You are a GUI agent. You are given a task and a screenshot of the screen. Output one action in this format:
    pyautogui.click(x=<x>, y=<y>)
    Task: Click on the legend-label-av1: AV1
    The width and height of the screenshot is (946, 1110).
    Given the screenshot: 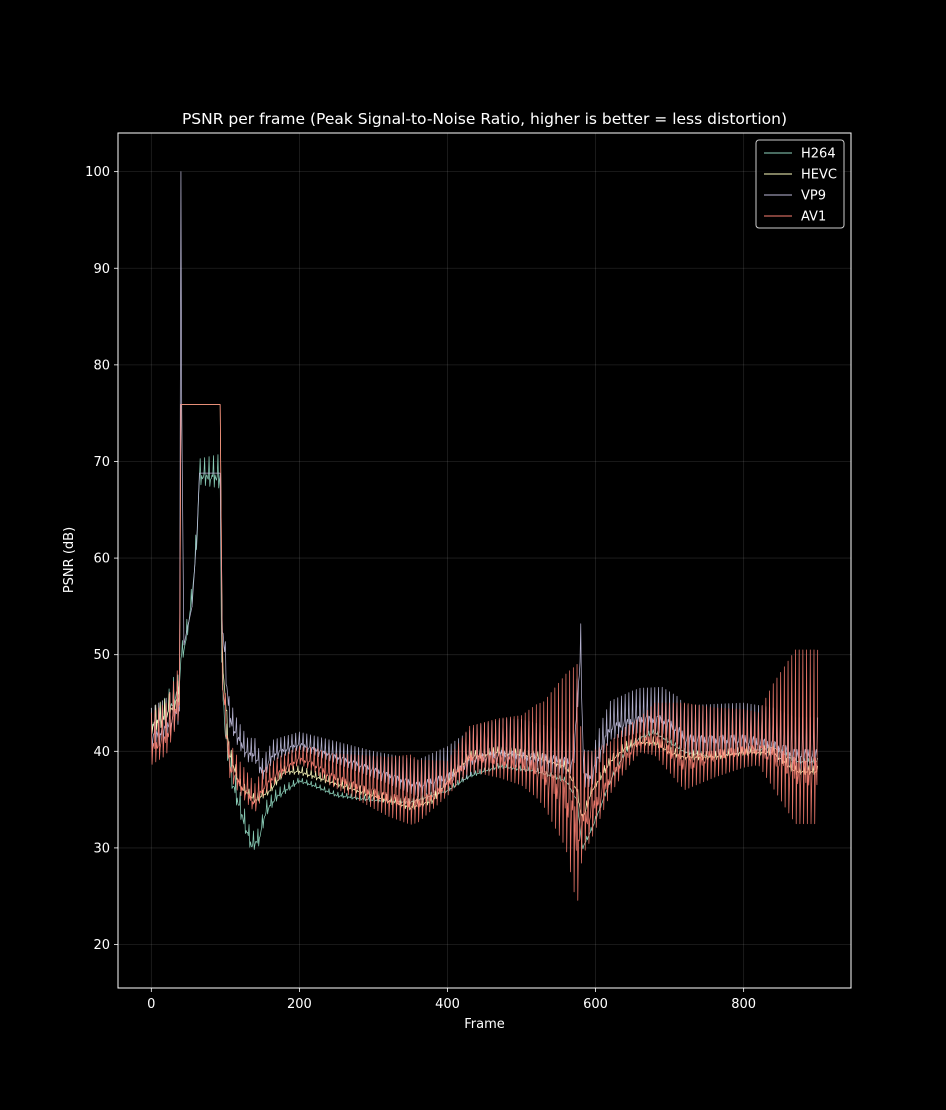 What is the action you would take?
    pyautogui.click(x=813, y=217)
    